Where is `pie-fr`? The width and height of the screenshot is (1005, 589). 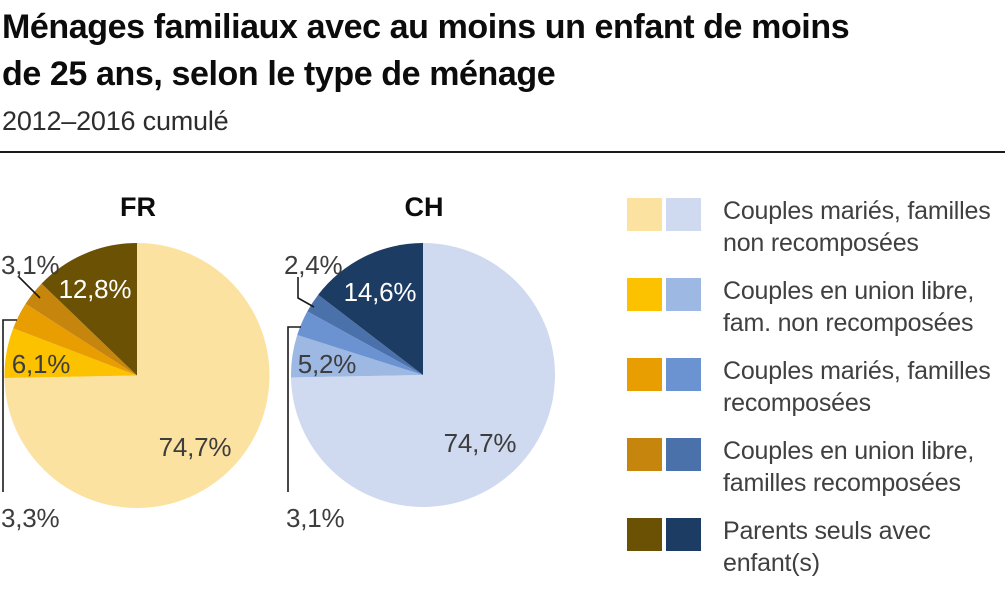
pie-fr is located at coordinates (137, 376).